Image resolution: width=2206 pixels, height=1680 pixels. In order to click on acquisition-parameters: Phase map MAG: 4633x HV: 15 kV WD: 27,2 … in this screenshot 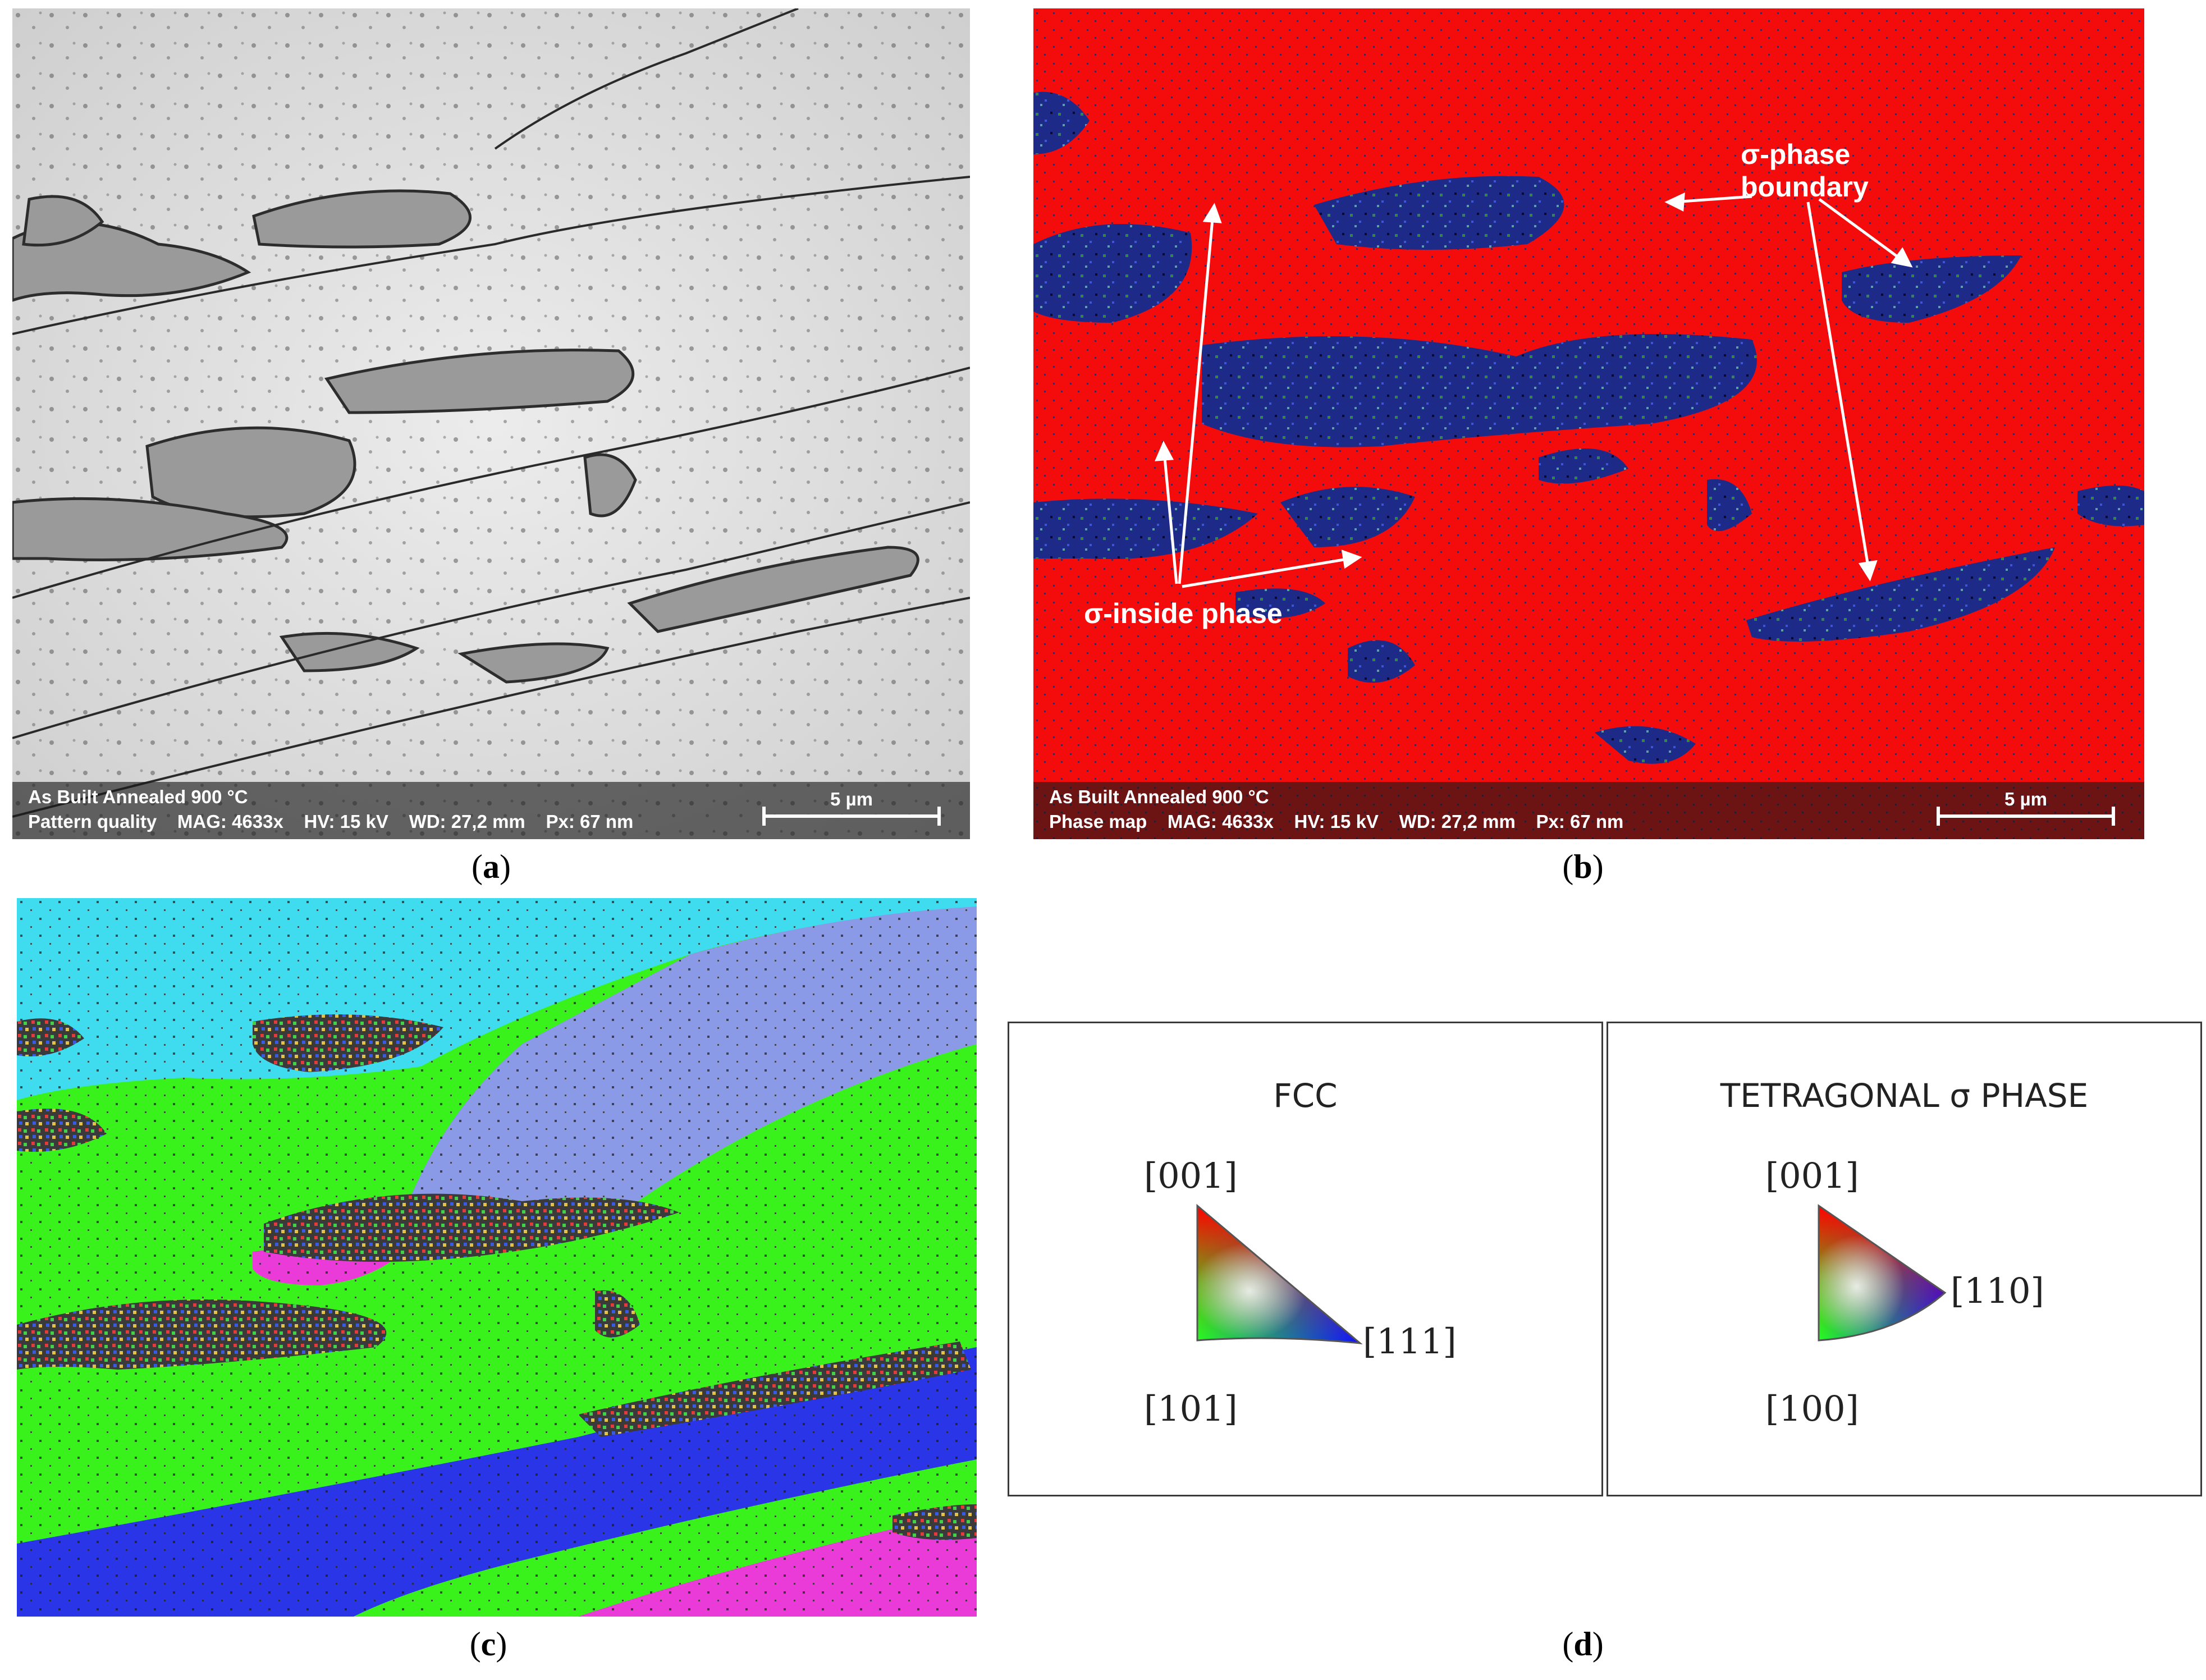, I will do `click(1336, 822)`.